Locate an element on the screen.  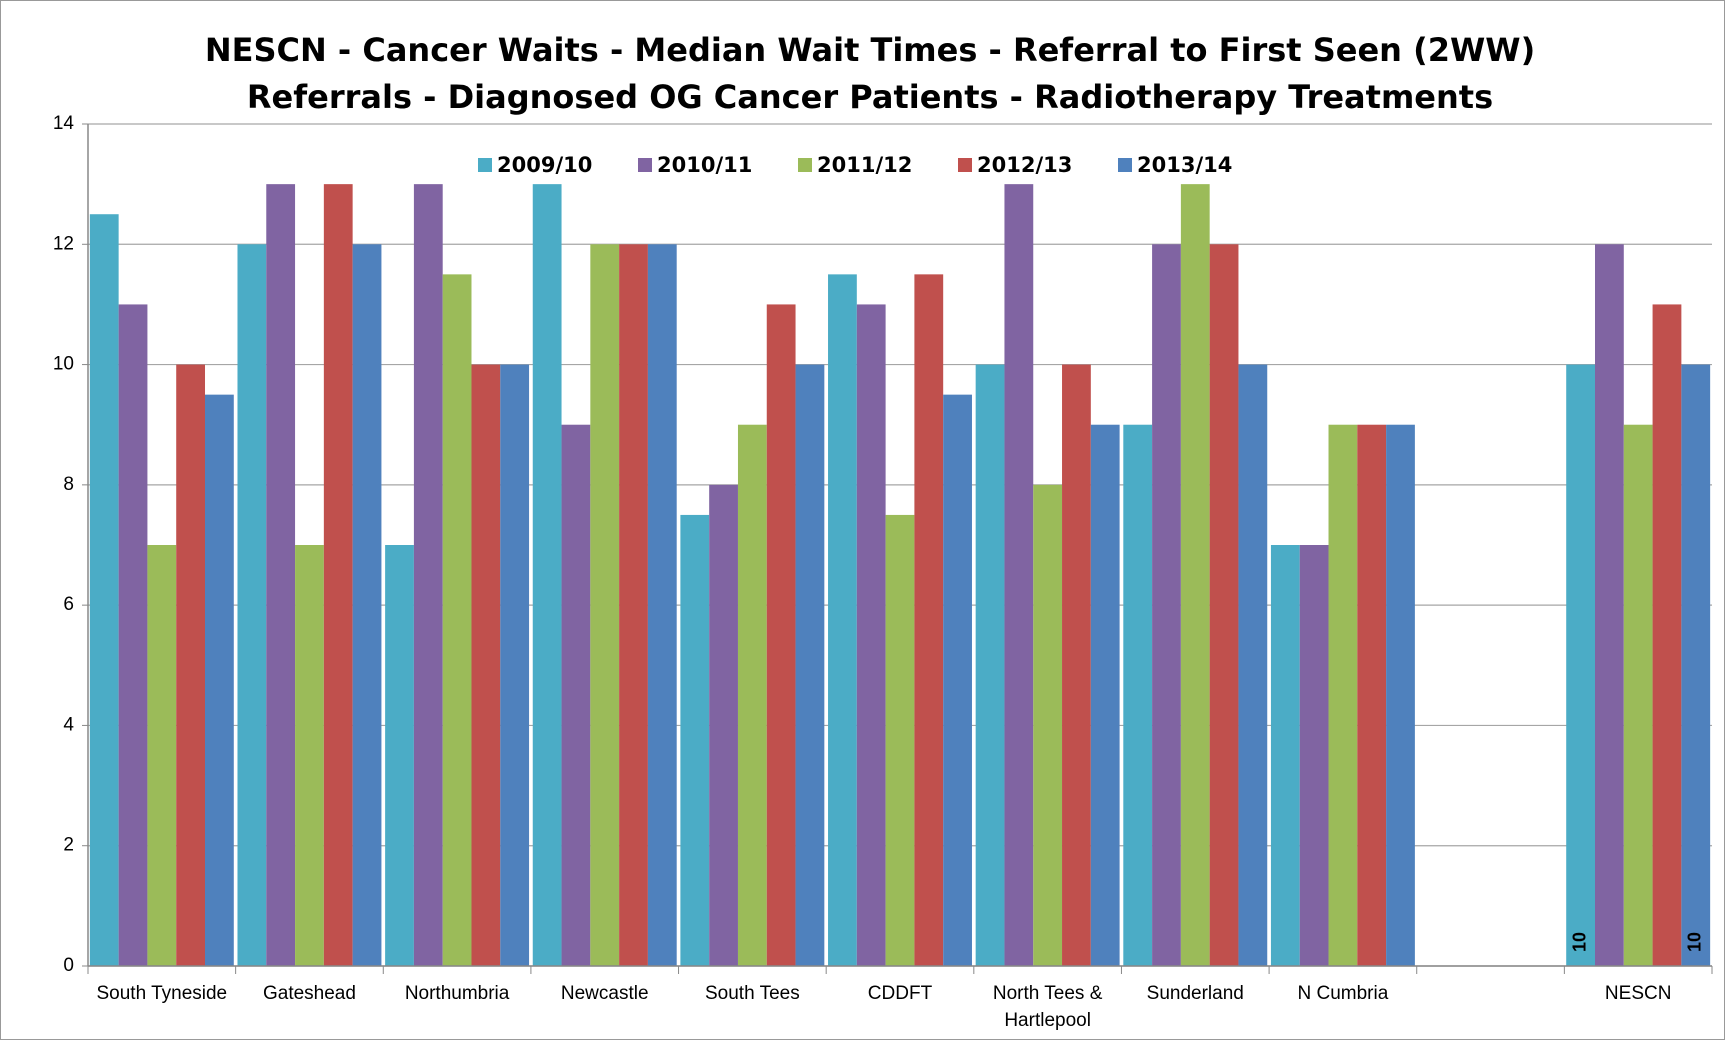
x-tick-label: N Cumbria is located at coordinates (1343, 993).